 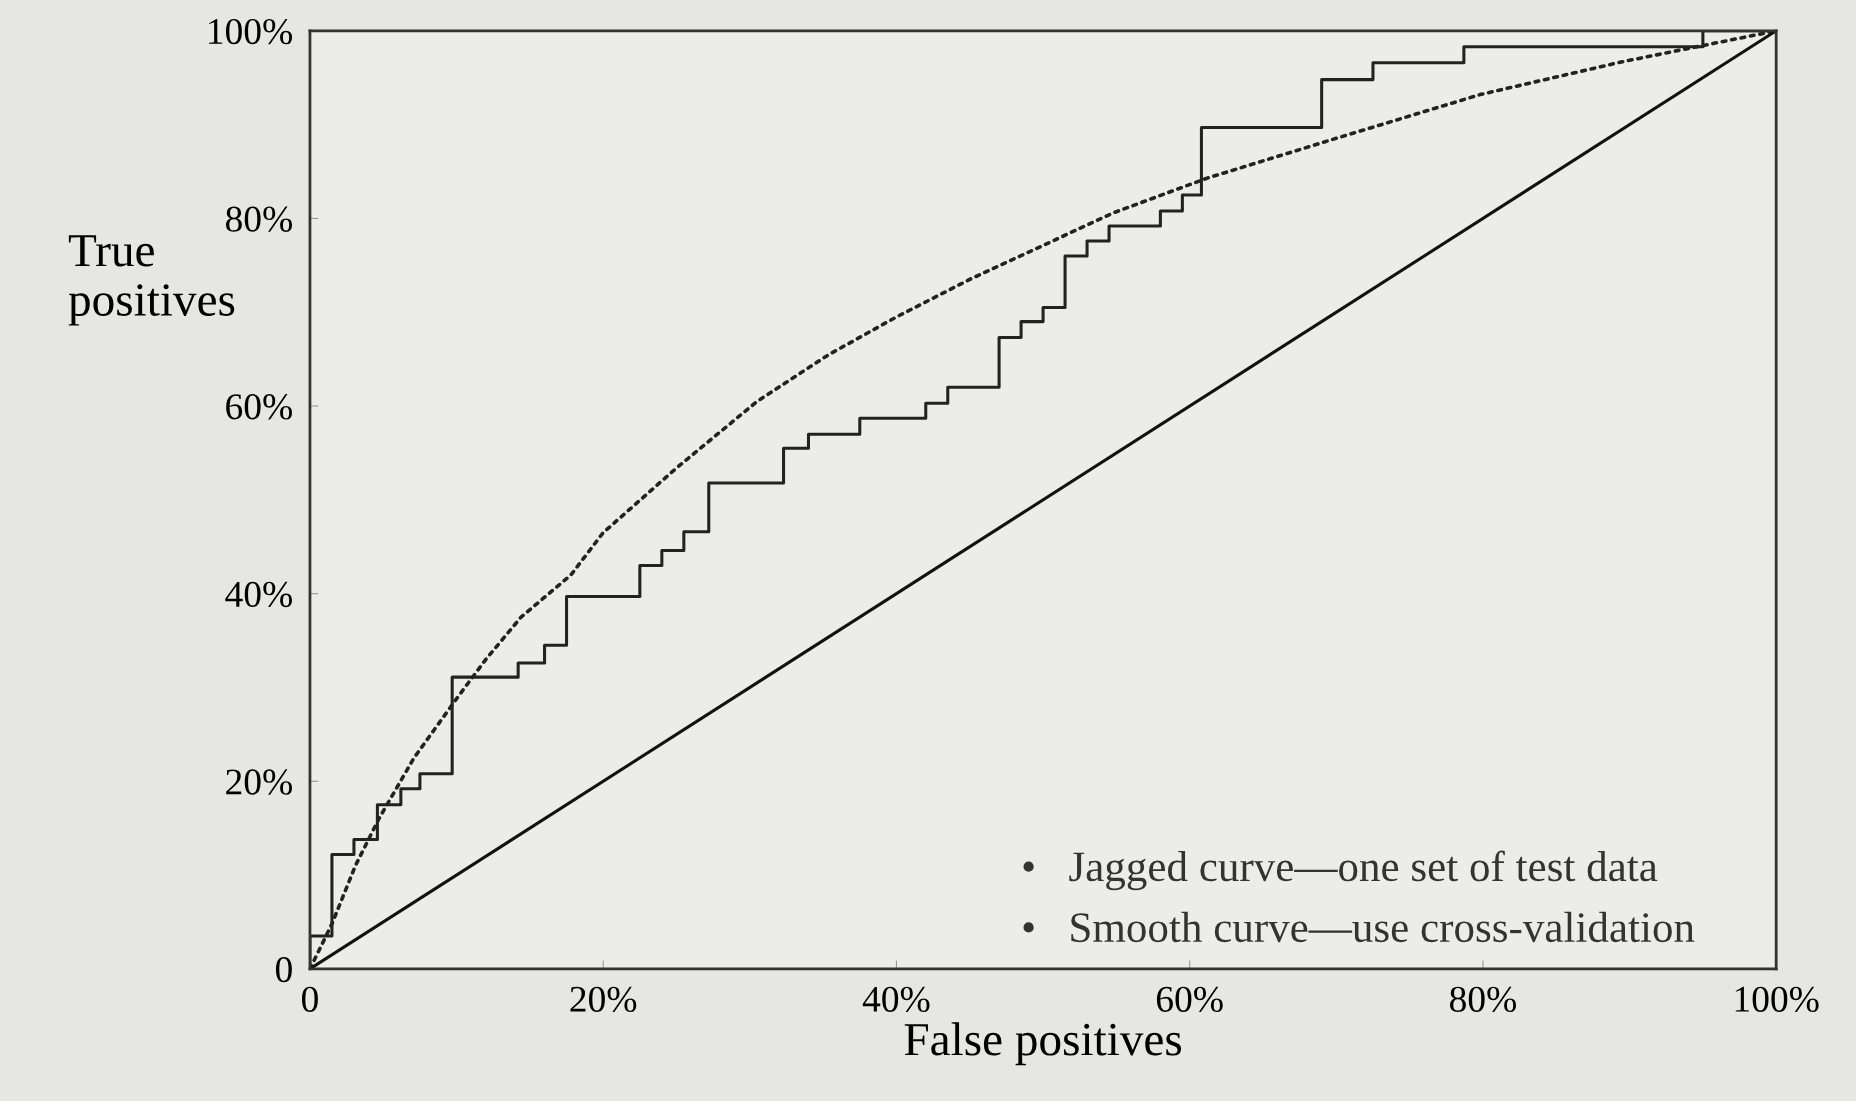 What do you see at coordinates (259, 594) in the screenshot?
I see `y-tick-label: 40%` at bounding box center [259, 594].